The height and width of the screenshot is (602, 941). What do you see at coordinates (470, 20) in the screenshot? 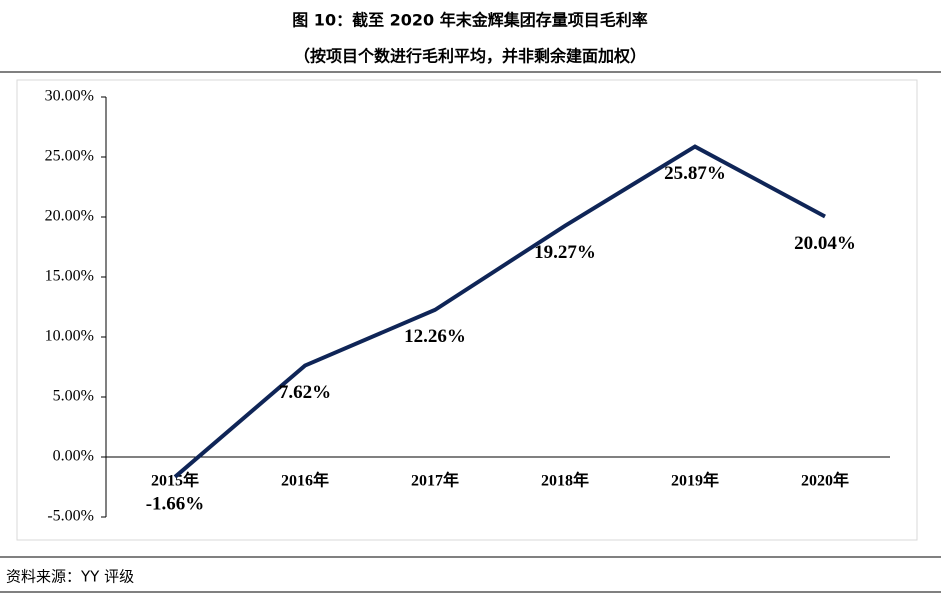
I see `chart-title: 图 10：截至 2020 年末金辉集团存量项目毛利率` at bounding box center [470, 20].